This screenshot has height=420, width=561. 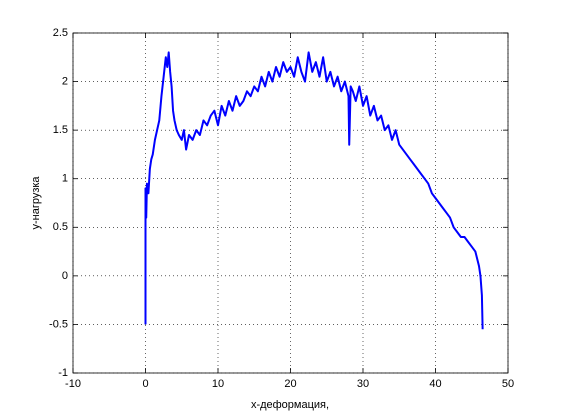 What do you see at coordinates (36, 203) in the screenshot?
I see `y-axis-label: y-нагрузка` at bounding box center [36, 203].